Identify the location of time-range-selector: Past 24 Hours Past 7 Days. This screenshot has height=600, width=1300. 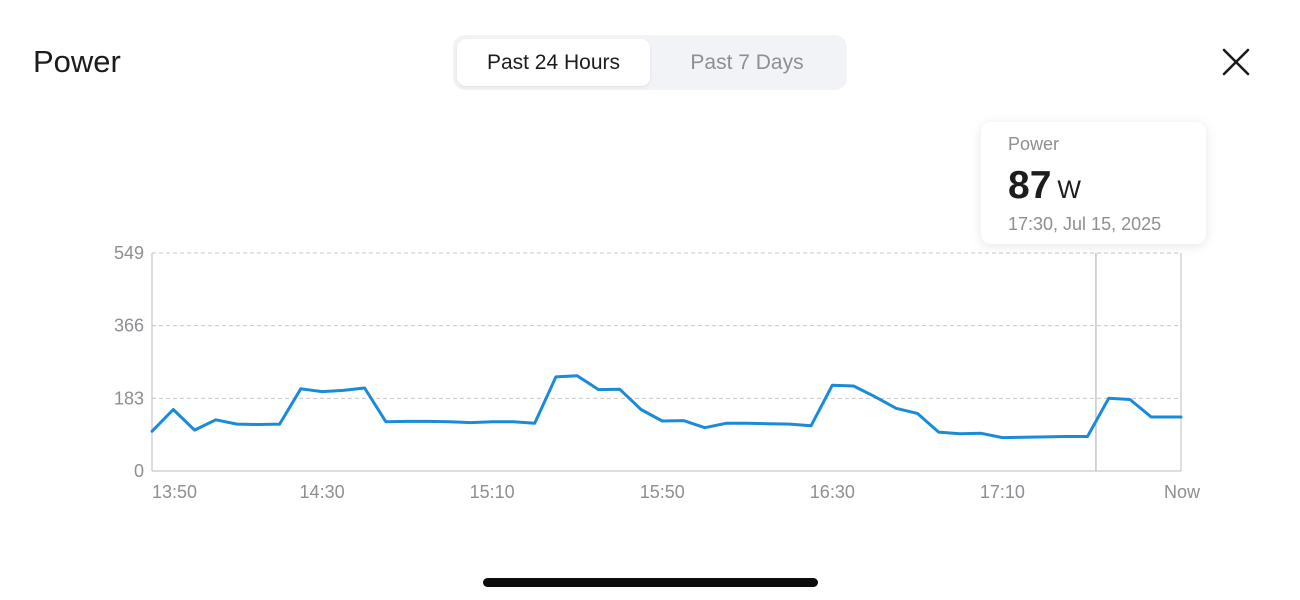
(650, 62).